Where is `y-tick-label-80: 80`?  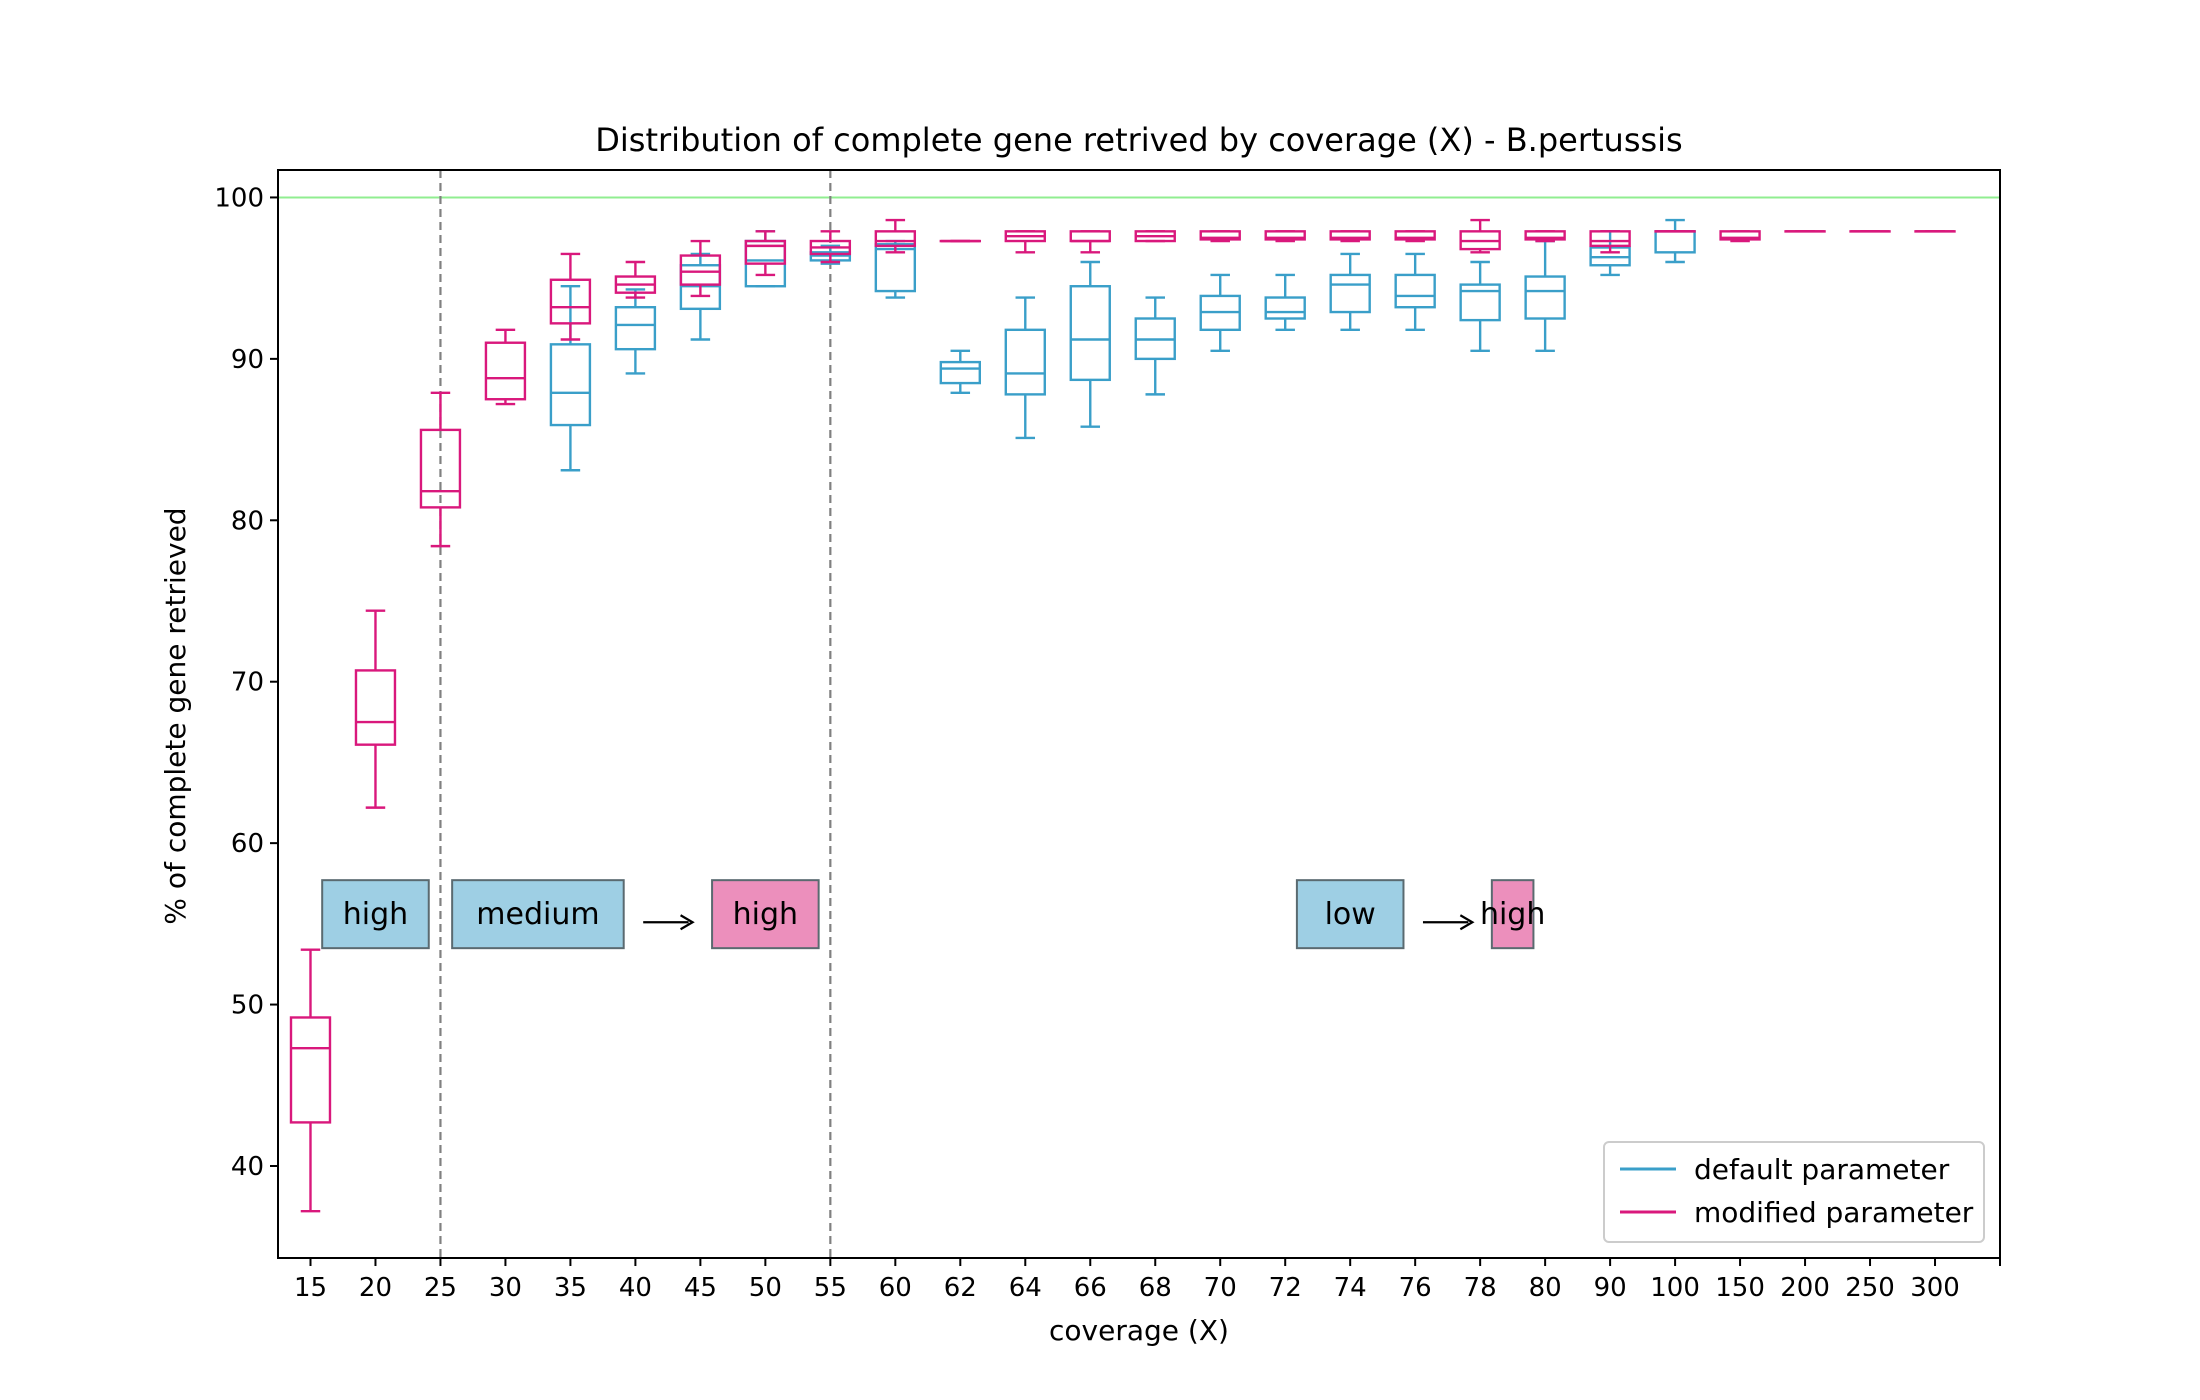 y-tick-label-80: 80 is located at coordinates (247, 521).